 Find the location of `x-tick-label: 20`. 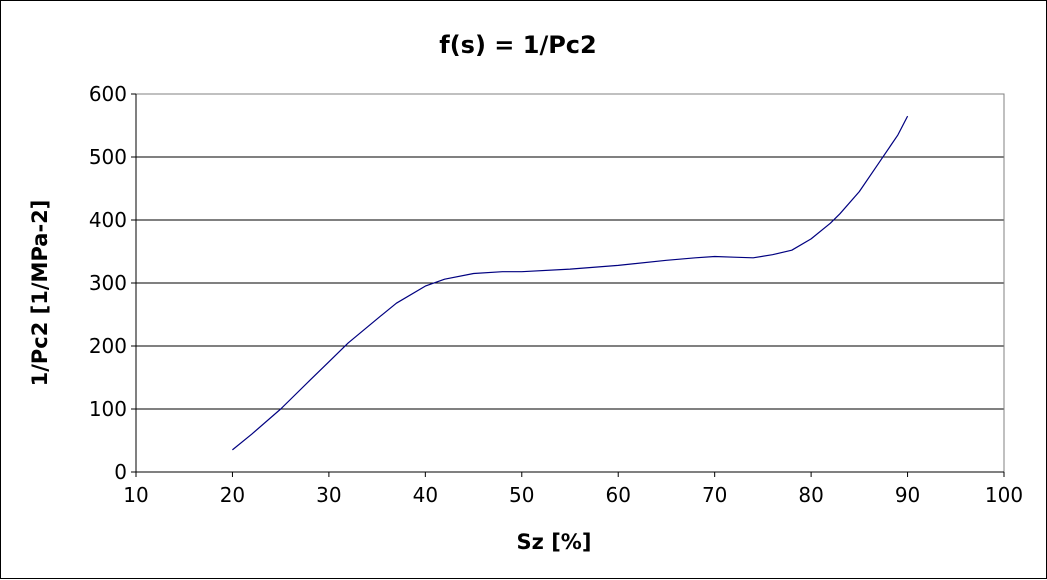

x-tick-label: 20 is located at coordinates (232, 495).